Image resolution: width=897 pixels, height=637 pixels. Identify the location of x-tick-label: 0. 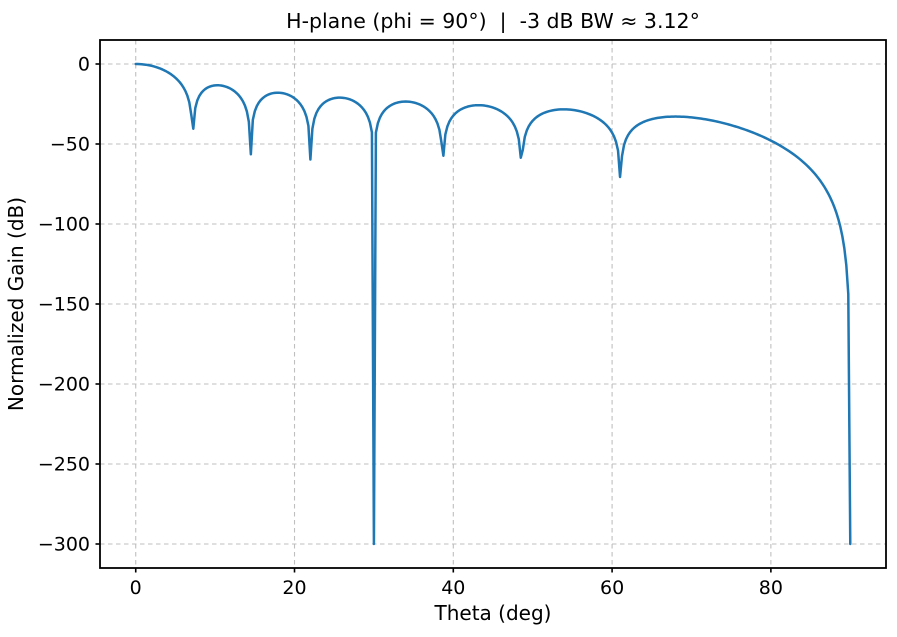
(136, 588).